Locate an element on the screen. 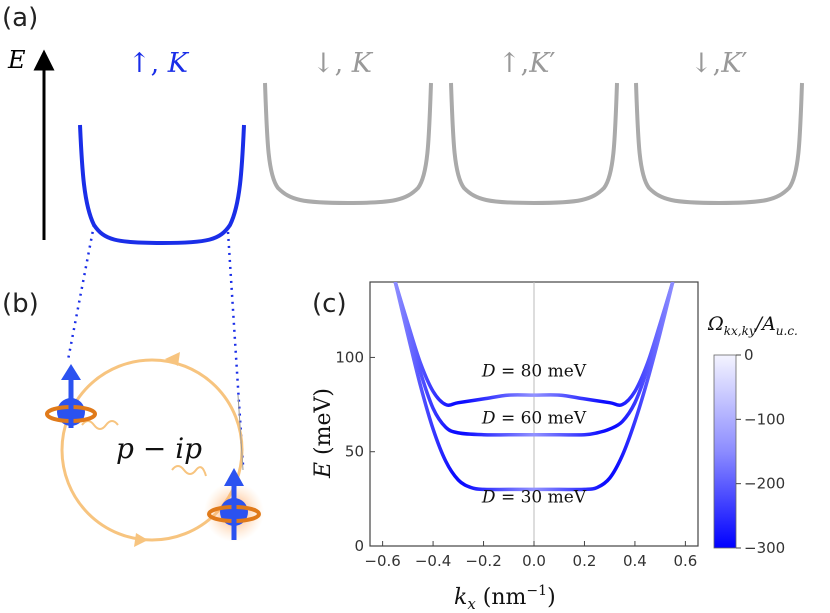  colorbar-tick-label: −100 is located at coordinates (764, 419).